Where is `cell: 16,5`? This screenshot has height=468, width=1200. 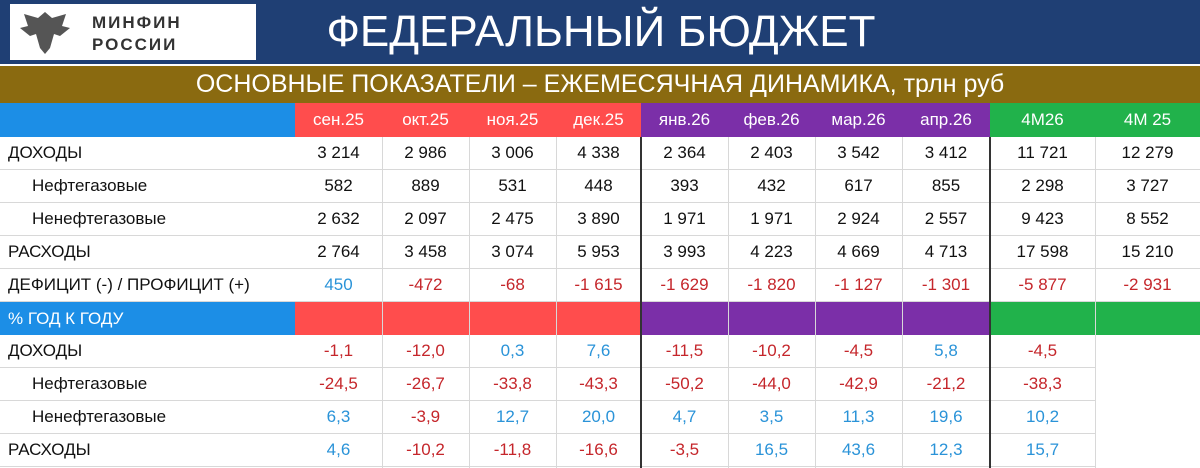
cell: 16,5 is located at coordinates (771, 450).